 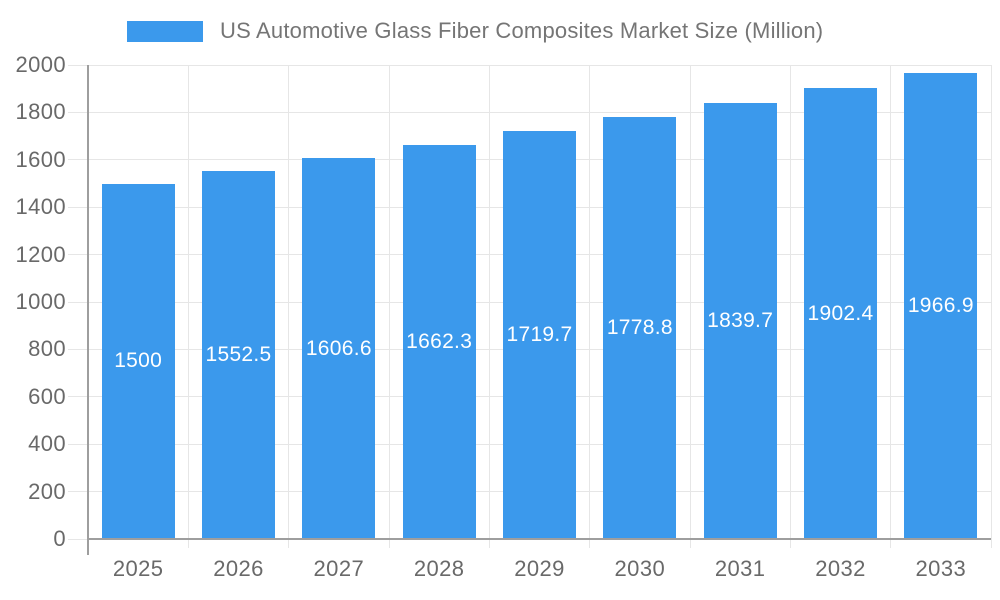 I want to click on y-axis-line, so click(x=88, y=310).